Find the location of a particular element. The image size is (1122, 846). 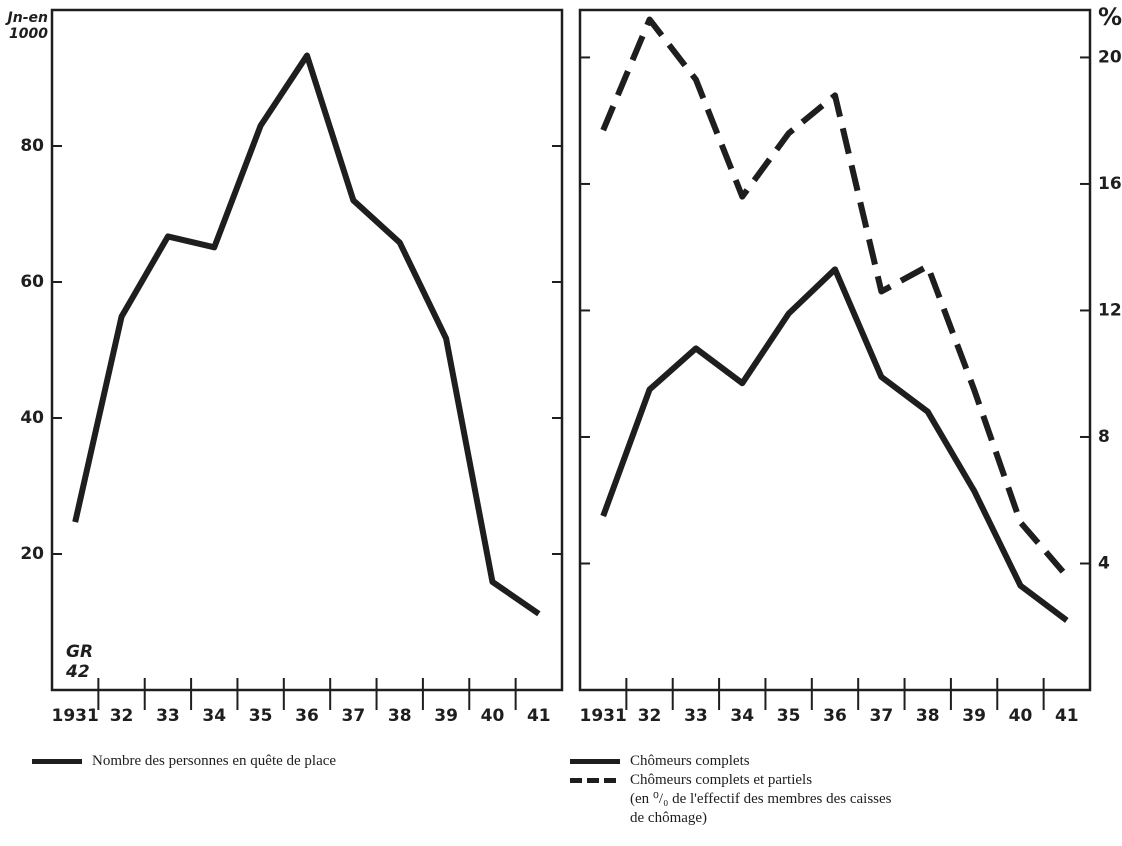

legend-label: Chômeurs complets et partiels is located at coordinates (721, 780).